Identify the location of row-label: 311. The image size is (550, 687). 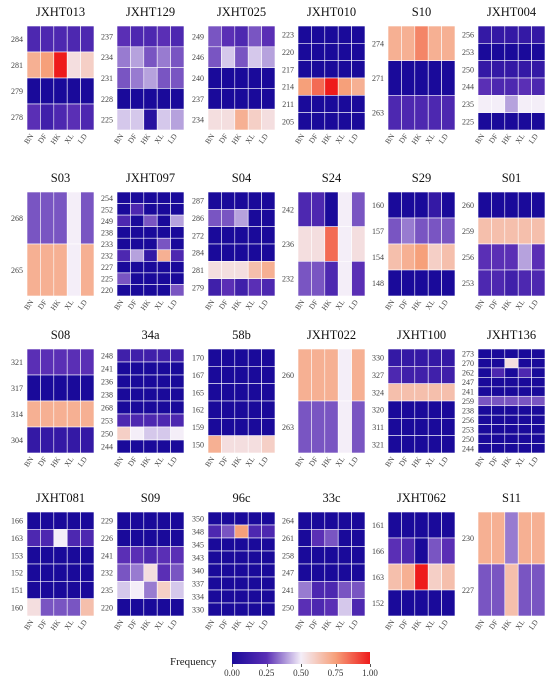
(378, 427).